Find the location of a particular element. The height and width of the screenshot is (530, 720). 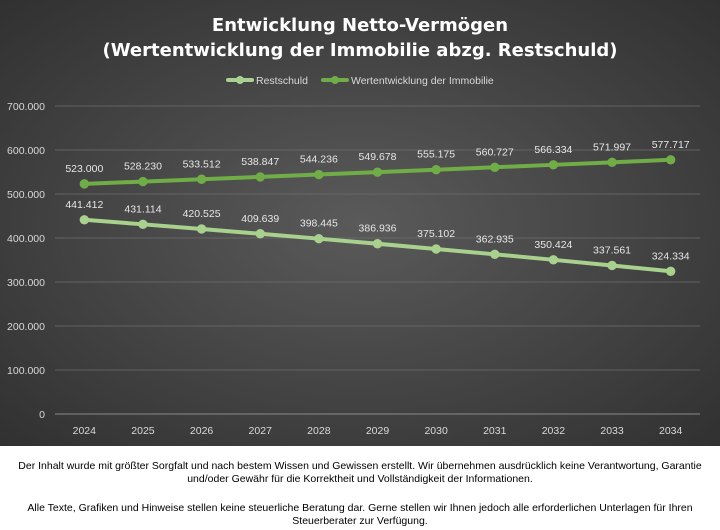

x-tick-label: 2025 is located at coordinates (143, 431).